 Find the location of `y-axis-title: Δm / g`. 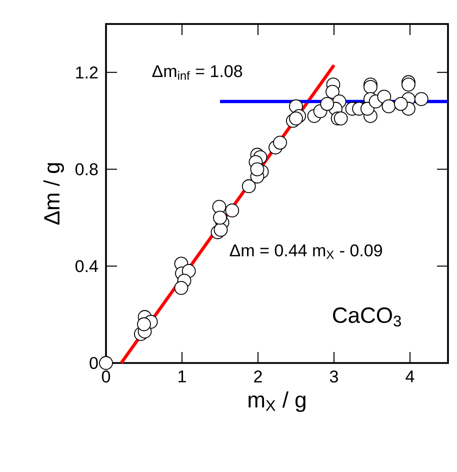

y-axis-title: Δm / g is located at coordinates (53, 194).